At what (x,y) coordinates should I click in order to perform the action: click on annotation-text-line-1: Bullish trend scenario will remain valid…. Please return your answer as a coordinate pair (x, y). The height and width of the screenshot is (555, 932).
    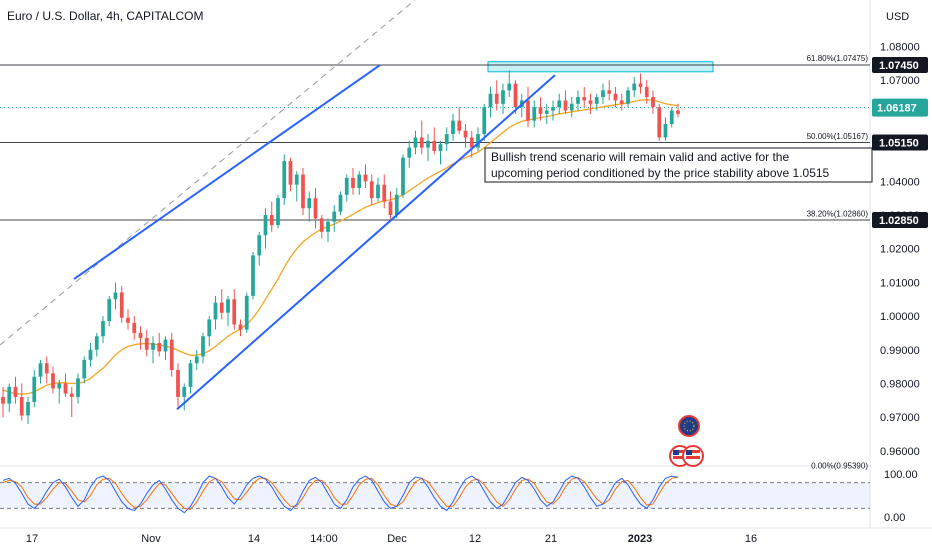
    Looking at the image, I should click on (640, 157).